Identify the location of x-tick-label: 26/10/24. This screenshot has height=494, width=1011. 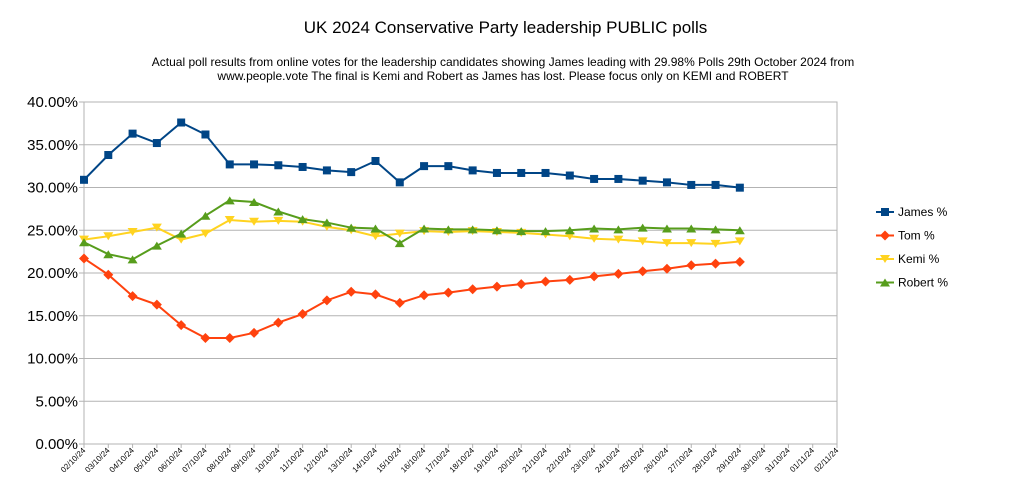
(656, 460).